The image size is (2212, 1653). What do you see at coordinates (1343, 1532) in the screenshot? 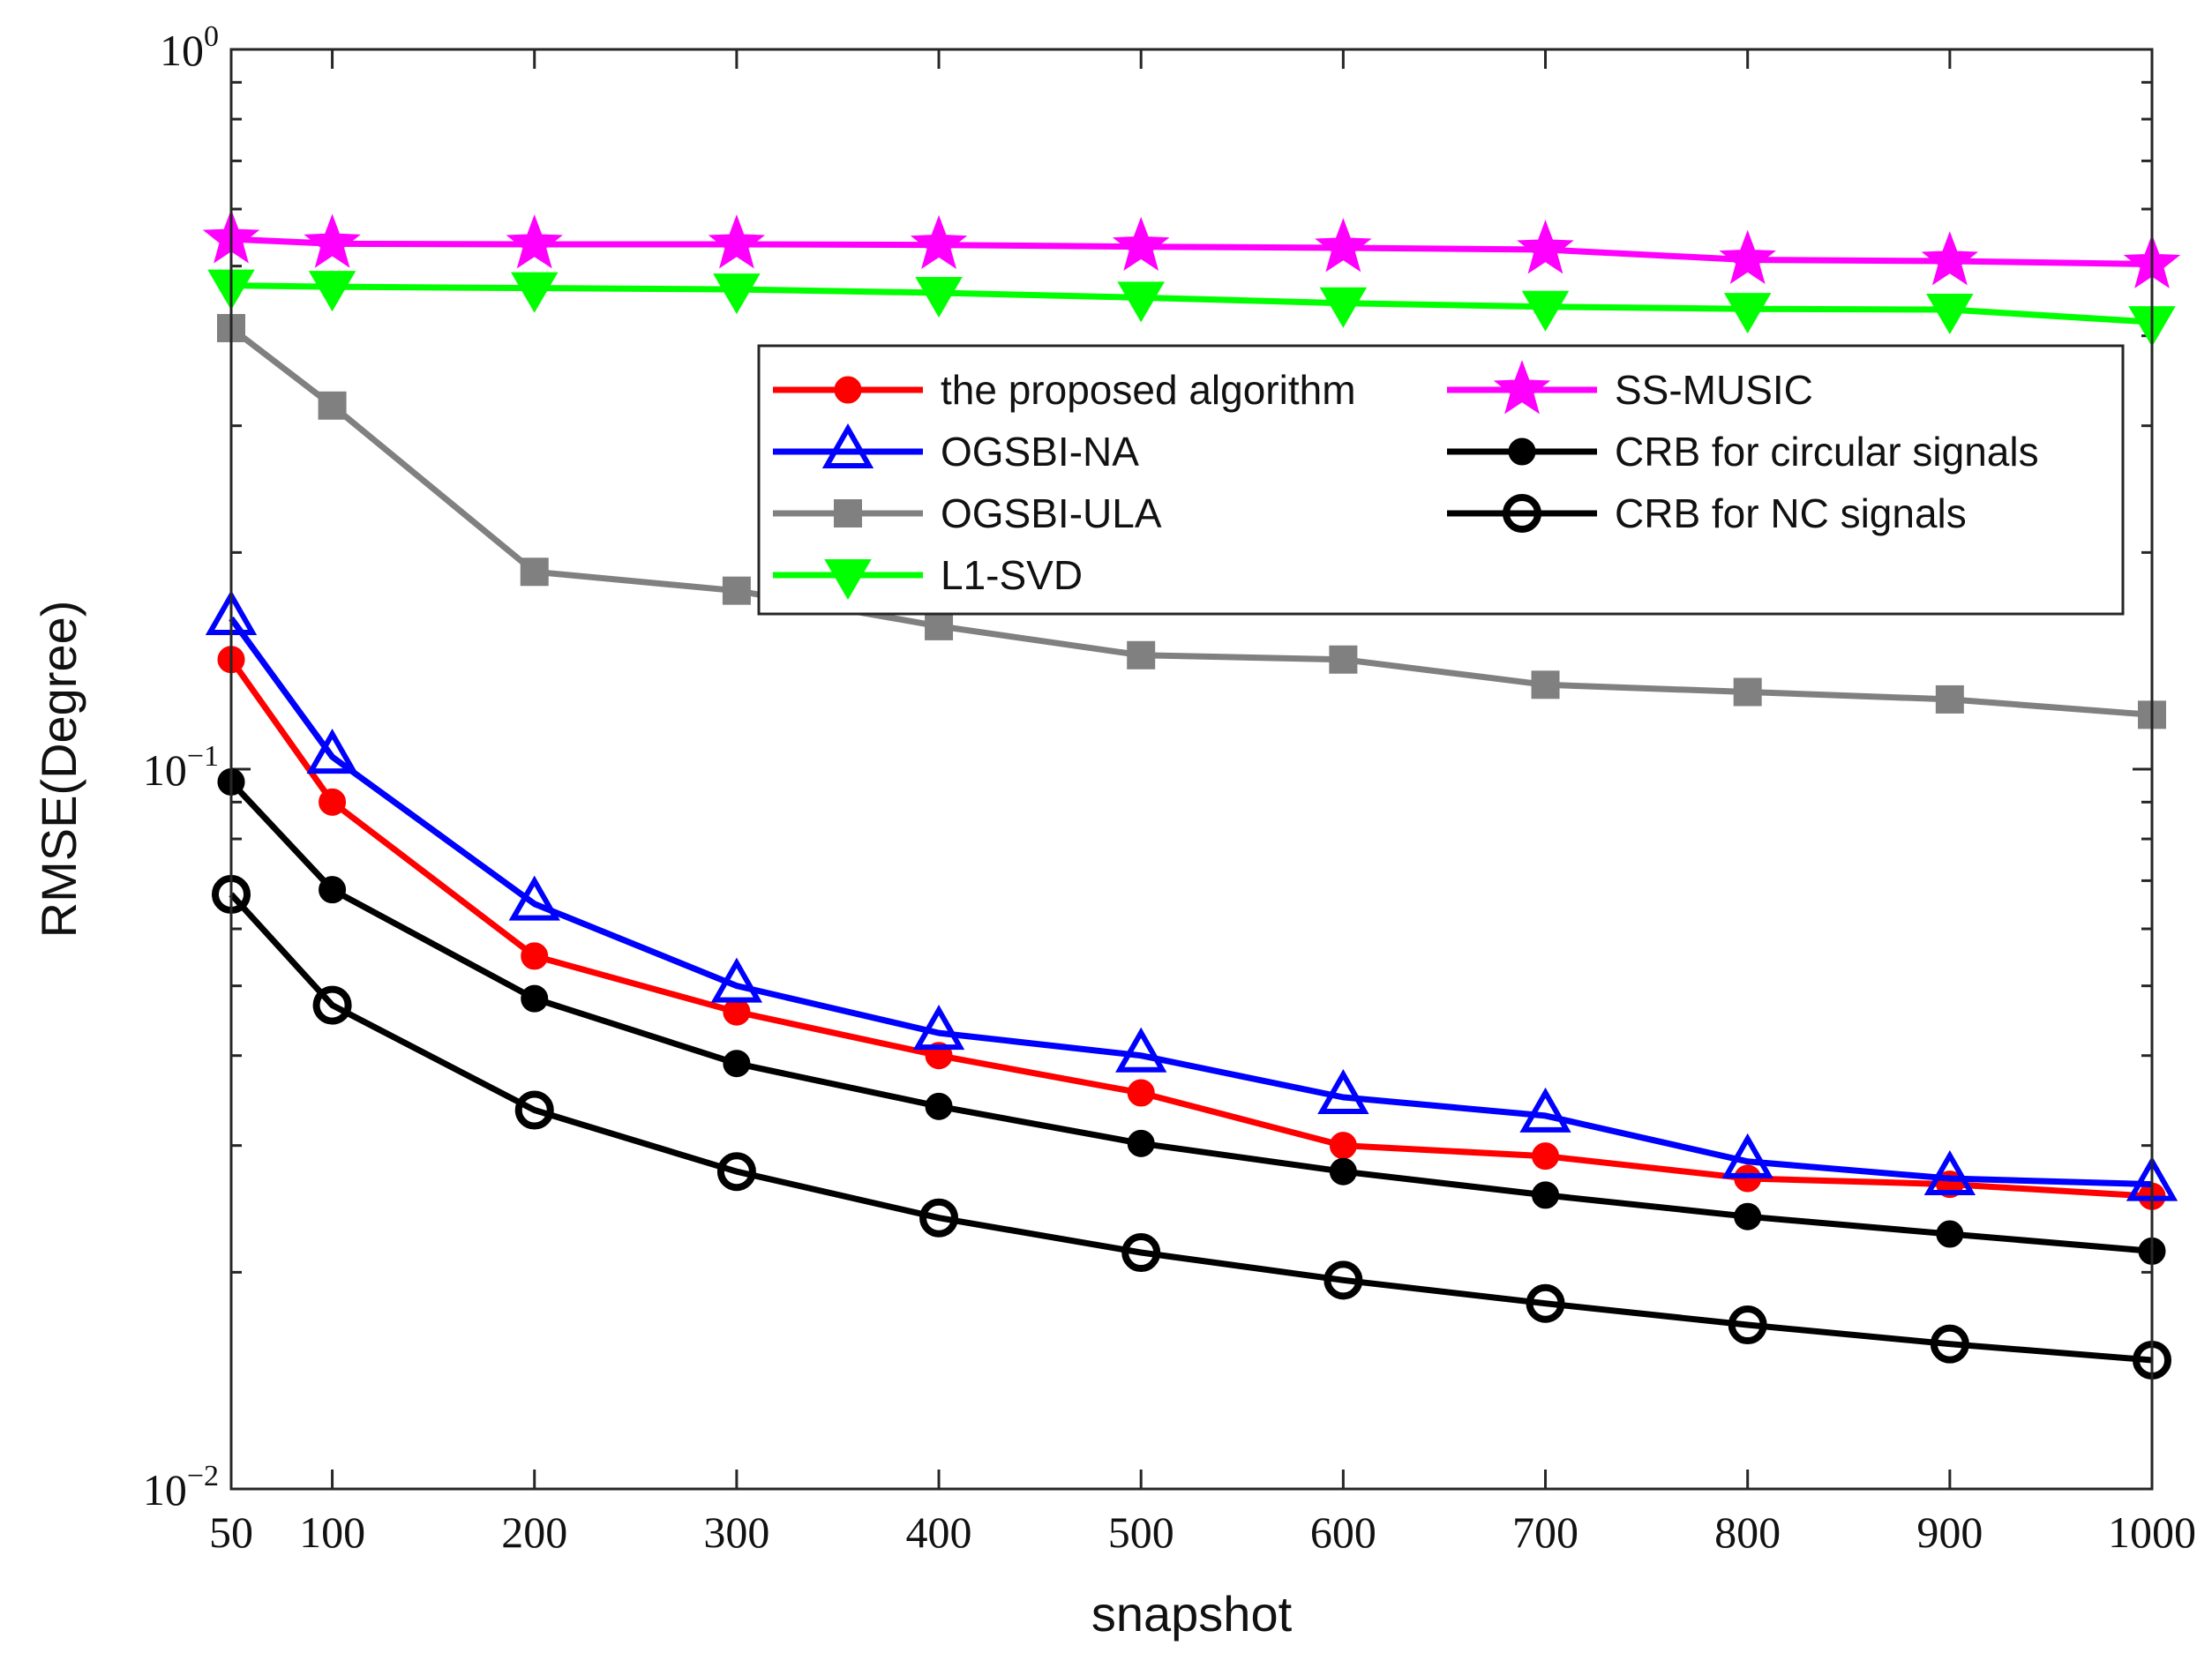
I see `x-tick-label: 600` at bounding box center [1343, 1532].